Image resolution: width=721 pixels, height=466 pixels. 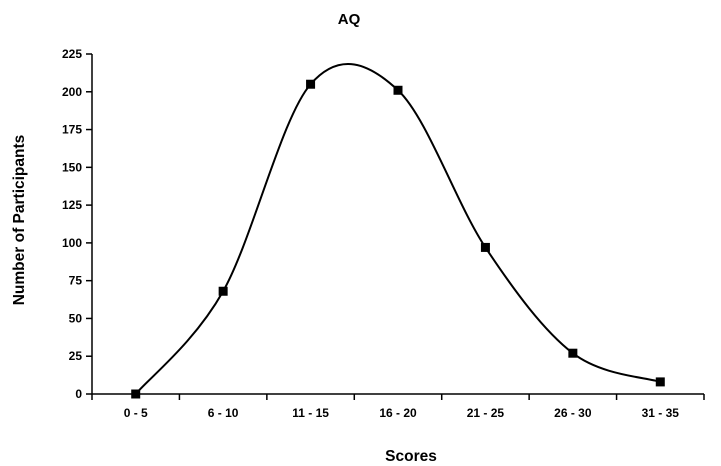 What do you see at coordinates (486, 413) in the screenshot?
I see `x-tick-label: 21 - 25` at bounding box center [486, 413].